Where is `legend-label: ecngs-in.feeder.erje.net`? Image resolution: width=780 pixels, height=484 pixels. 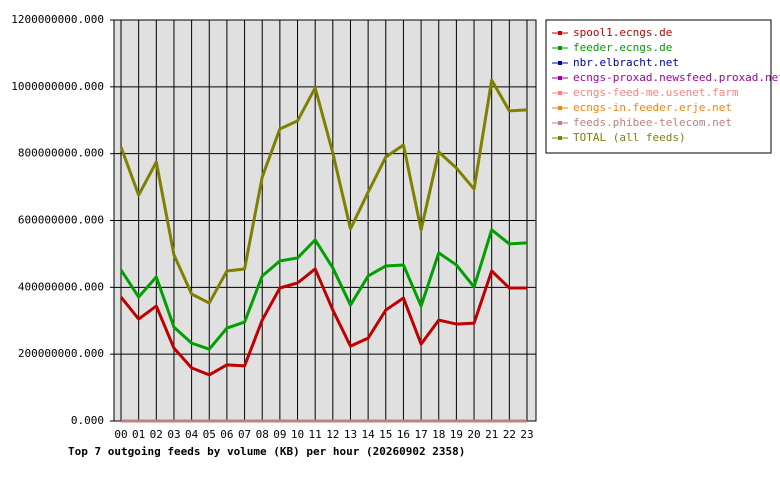
legend-label: ecngs-in.feeder.erje.net is located at coordinates (652, 107).